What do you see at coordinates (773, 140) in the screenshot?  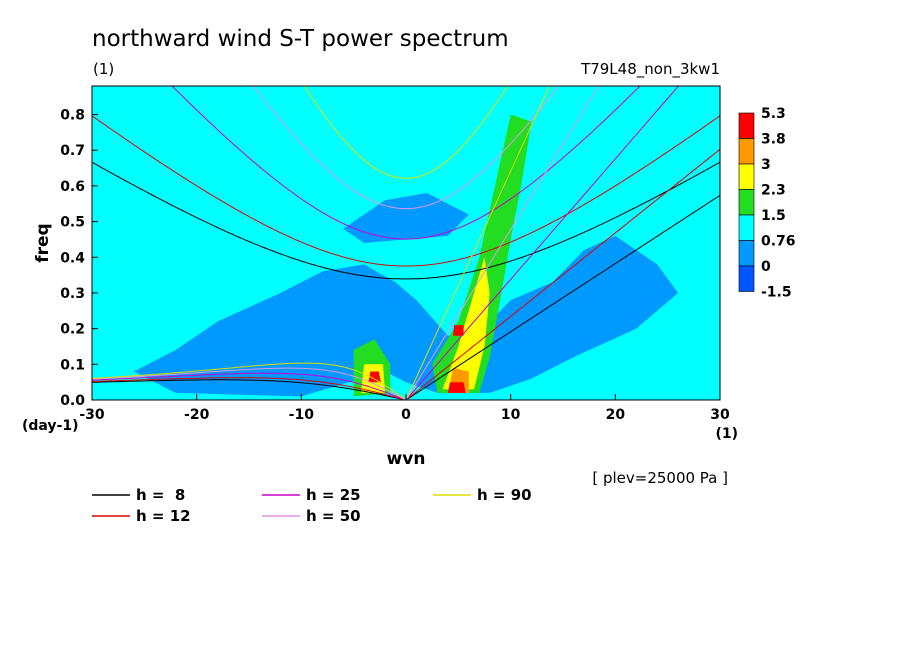 I see `colorbar-label: 3.8` at bounding box center [773, 140].